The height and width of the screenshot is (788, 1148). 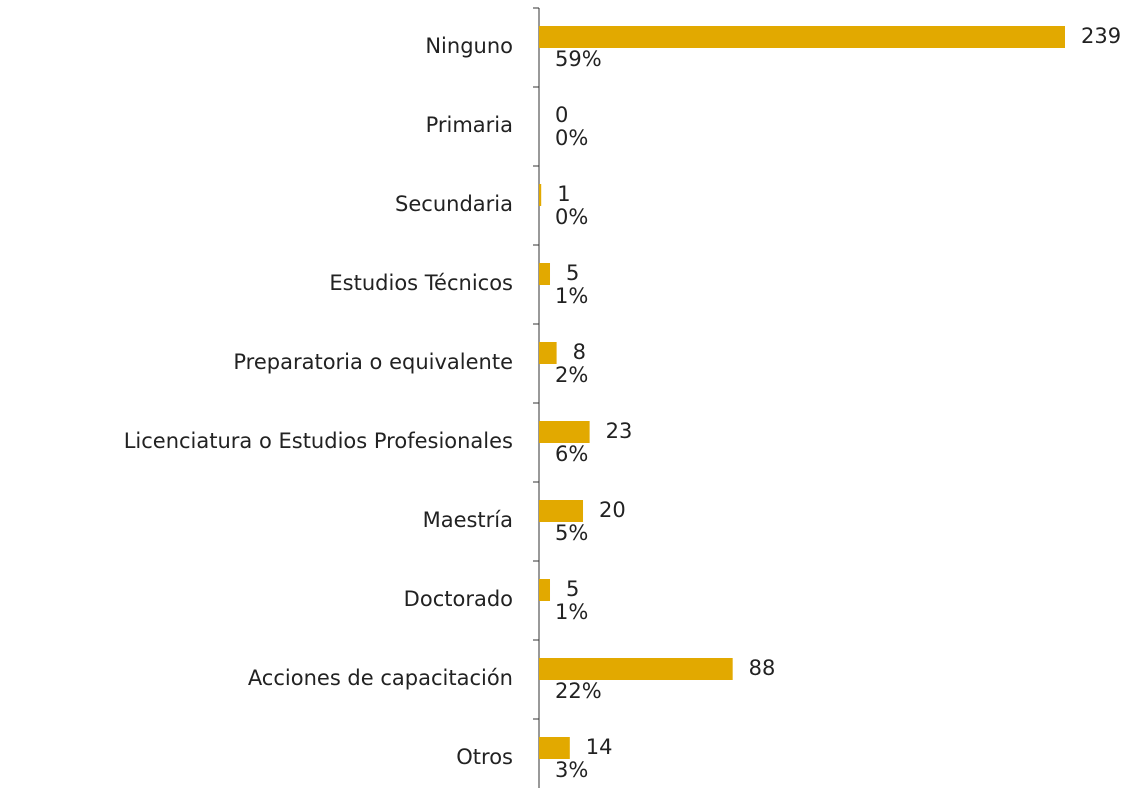 What do you see at coordinates (578, 691) in the screenshot?
I see `percent-label: 22%` at bounding box center [578, 691].